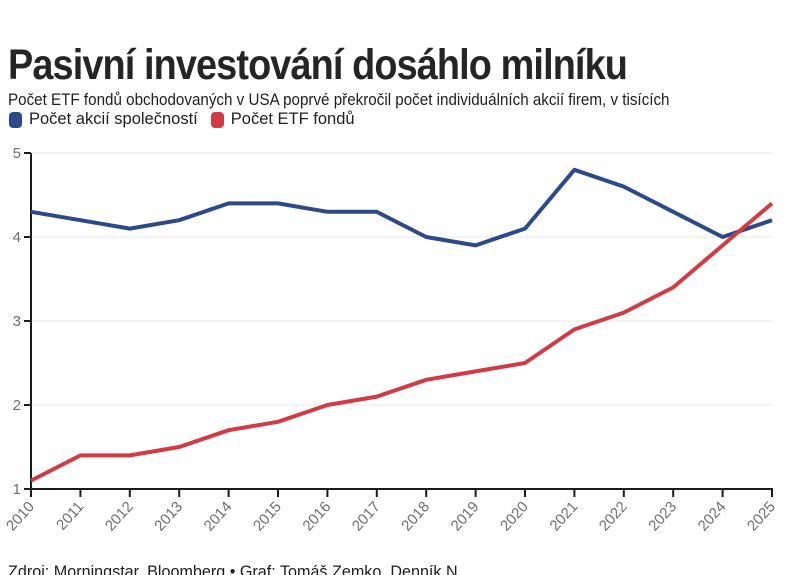 The width and height of the screenshot is (795, 575). What do you see at coordinates (20, 516) in the screenshot?
I see `x-tick-label: 2010` at bounding box center [20, 516].